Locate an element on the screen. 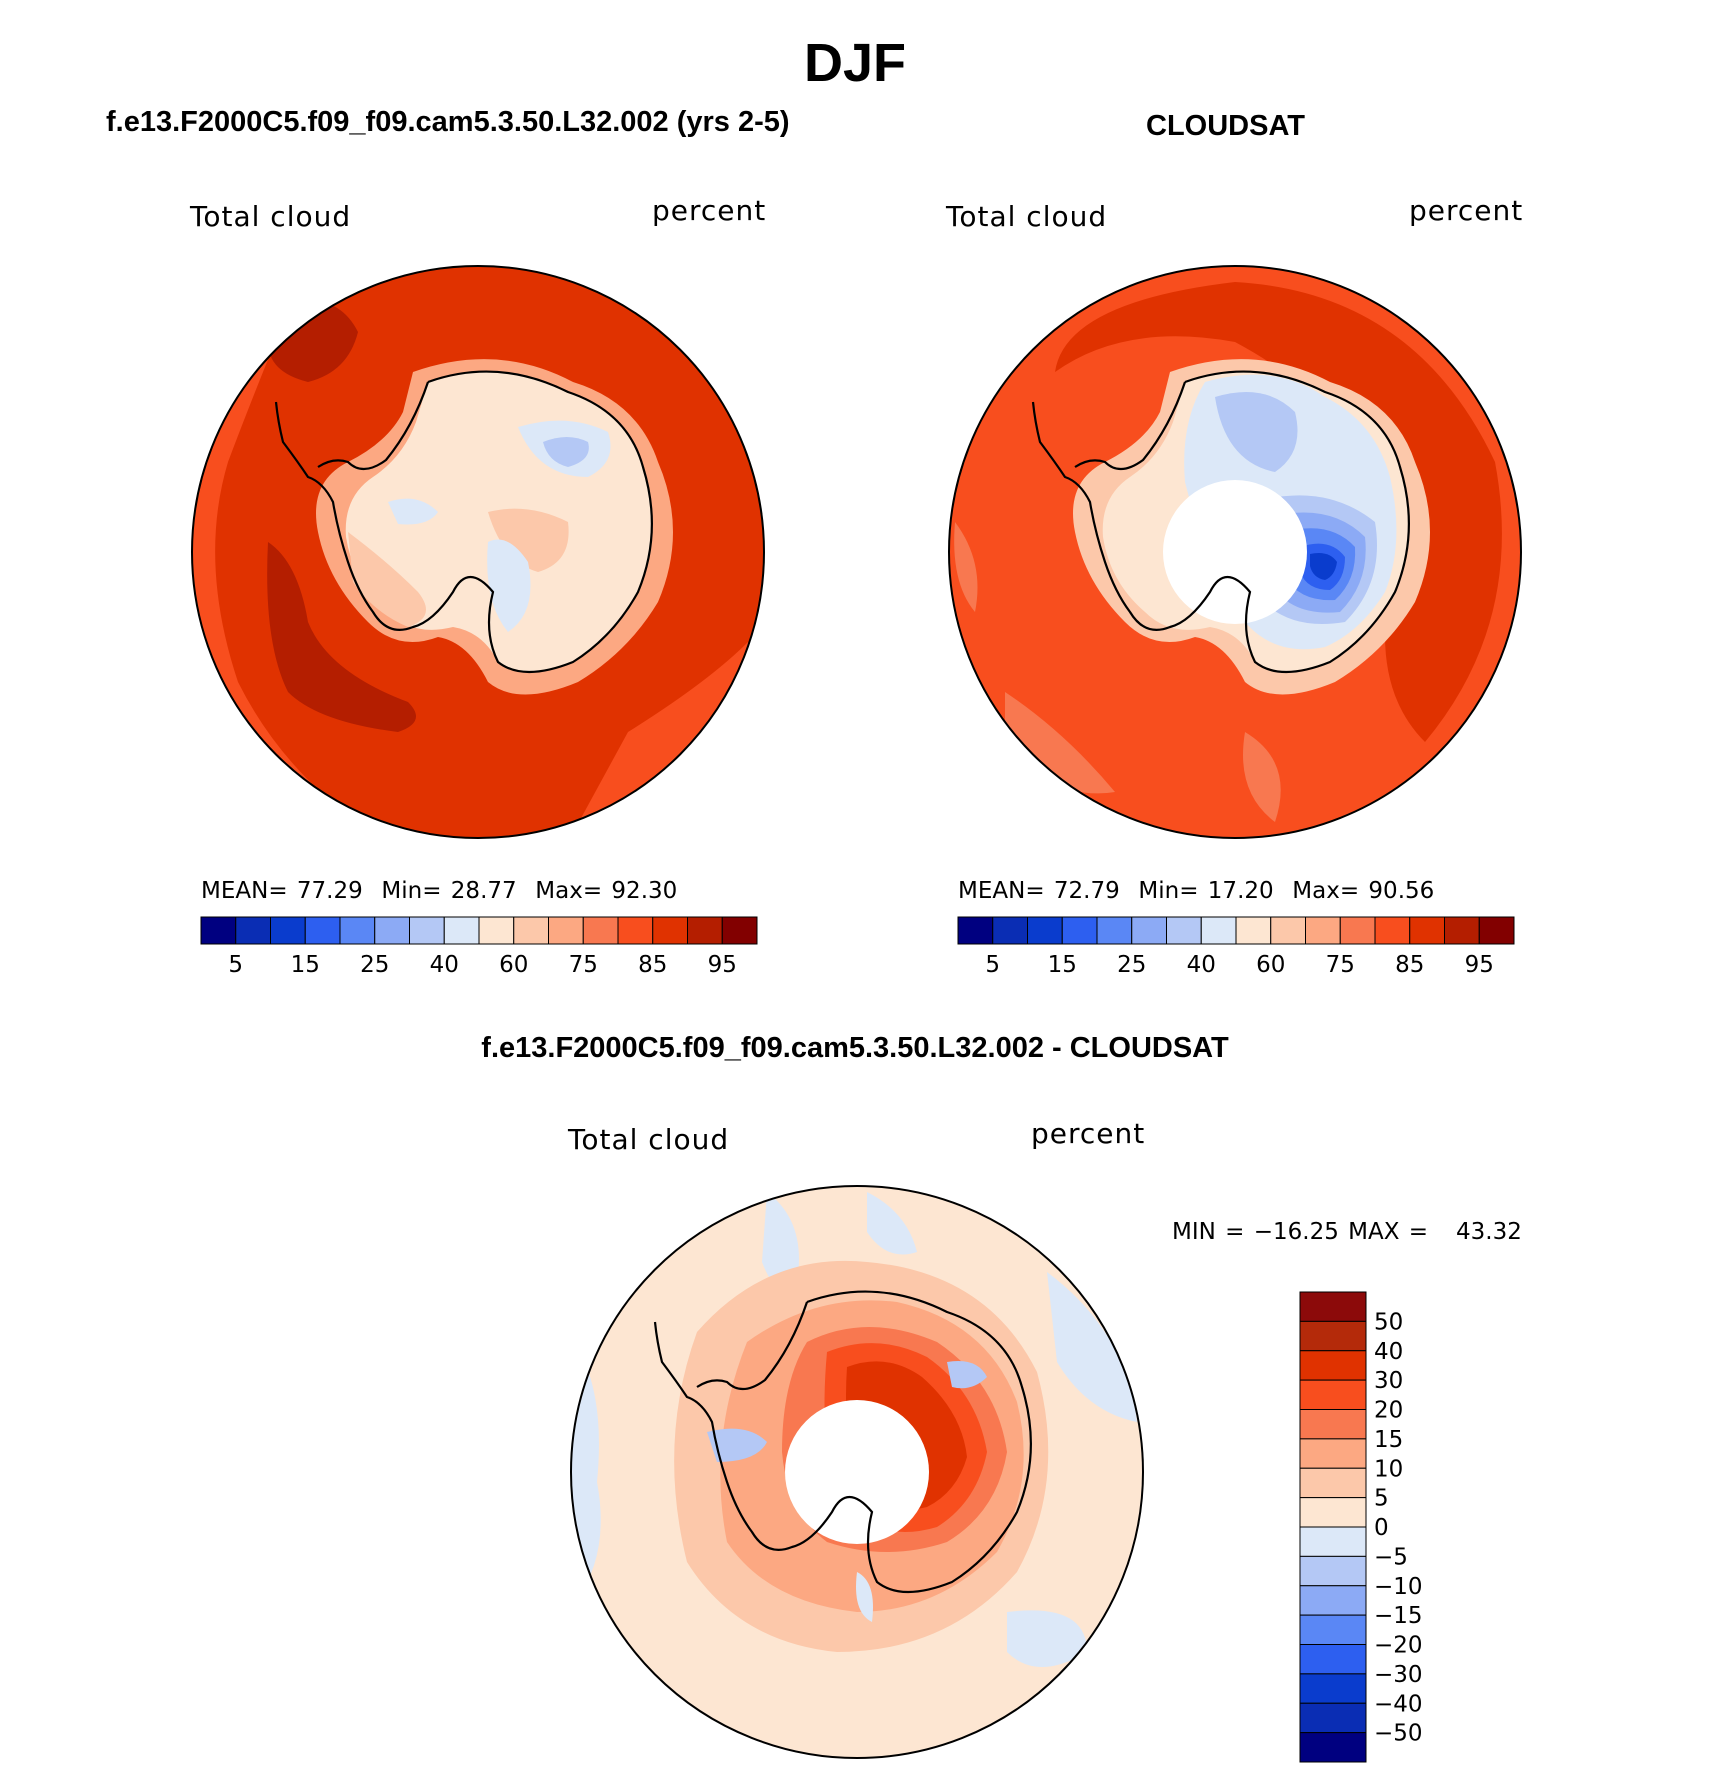 The height and width of the screenshot is (1790, 1710). obs-missing-hole is located at coordinates (1235, 552).